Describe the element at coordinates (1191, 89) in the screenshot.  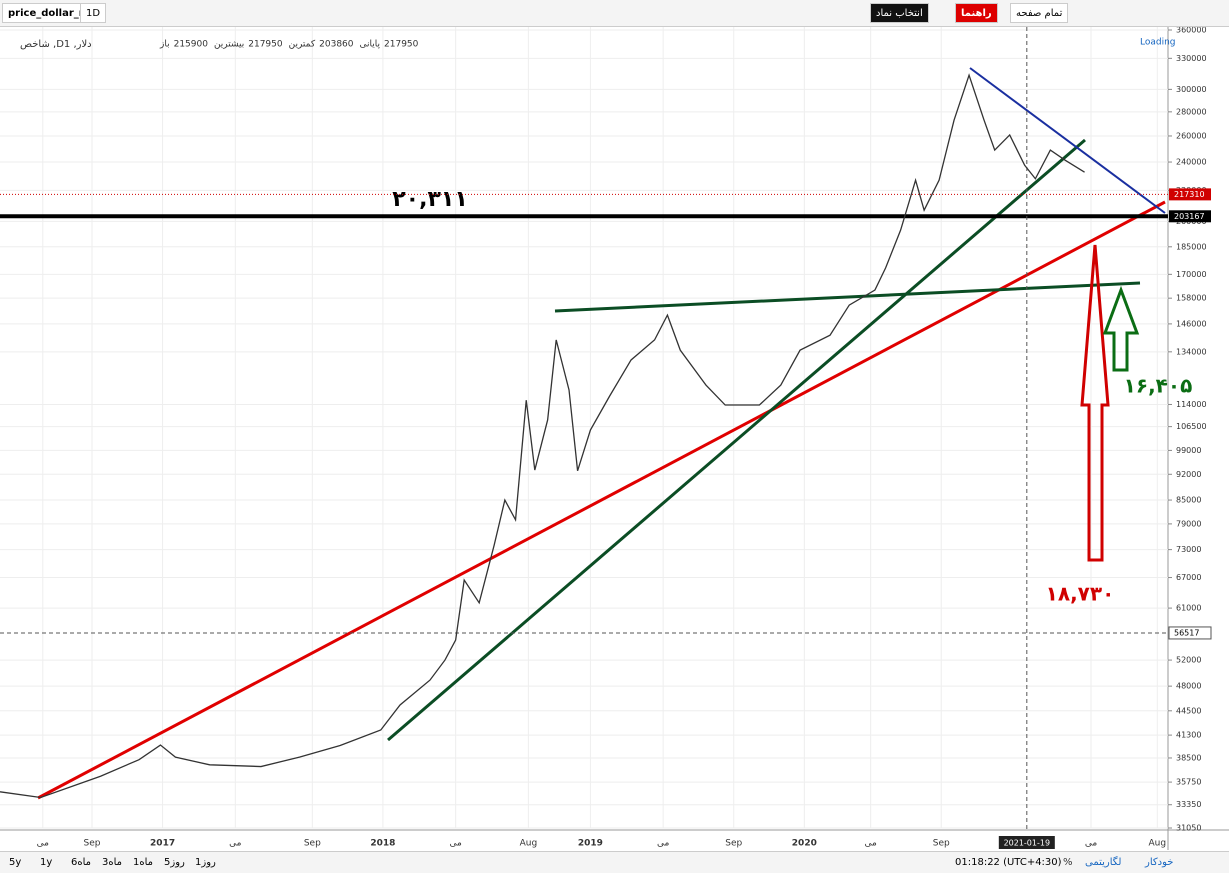
I see `y-tick-label: 300000` at that location.